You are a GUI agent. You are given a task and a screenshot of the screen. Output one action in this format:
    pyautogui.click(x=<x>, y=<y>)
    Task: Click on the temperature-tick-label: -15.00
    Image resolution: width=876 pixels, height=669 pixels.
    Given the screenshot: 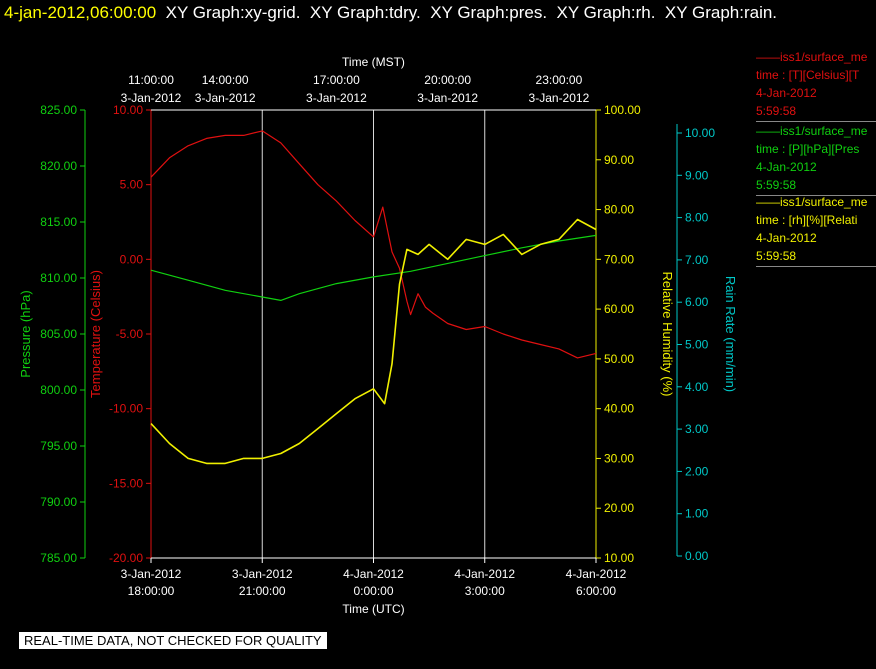 What is the action you would take?
    pyautogui.click(x=126, y=483)
    